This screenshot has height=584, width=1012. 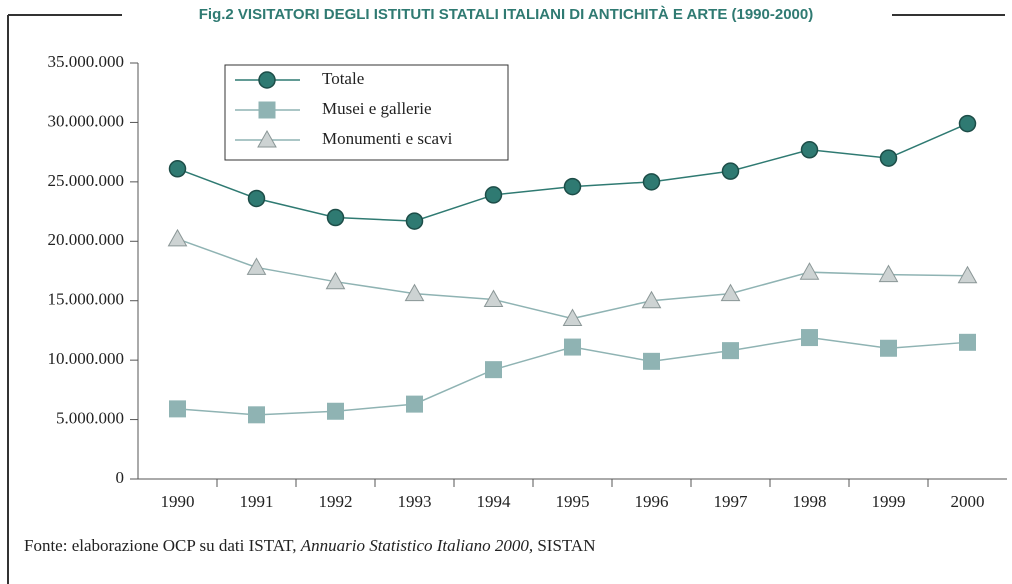 I want to click on x-tick-label: 1996, so click(x=652, y=501).